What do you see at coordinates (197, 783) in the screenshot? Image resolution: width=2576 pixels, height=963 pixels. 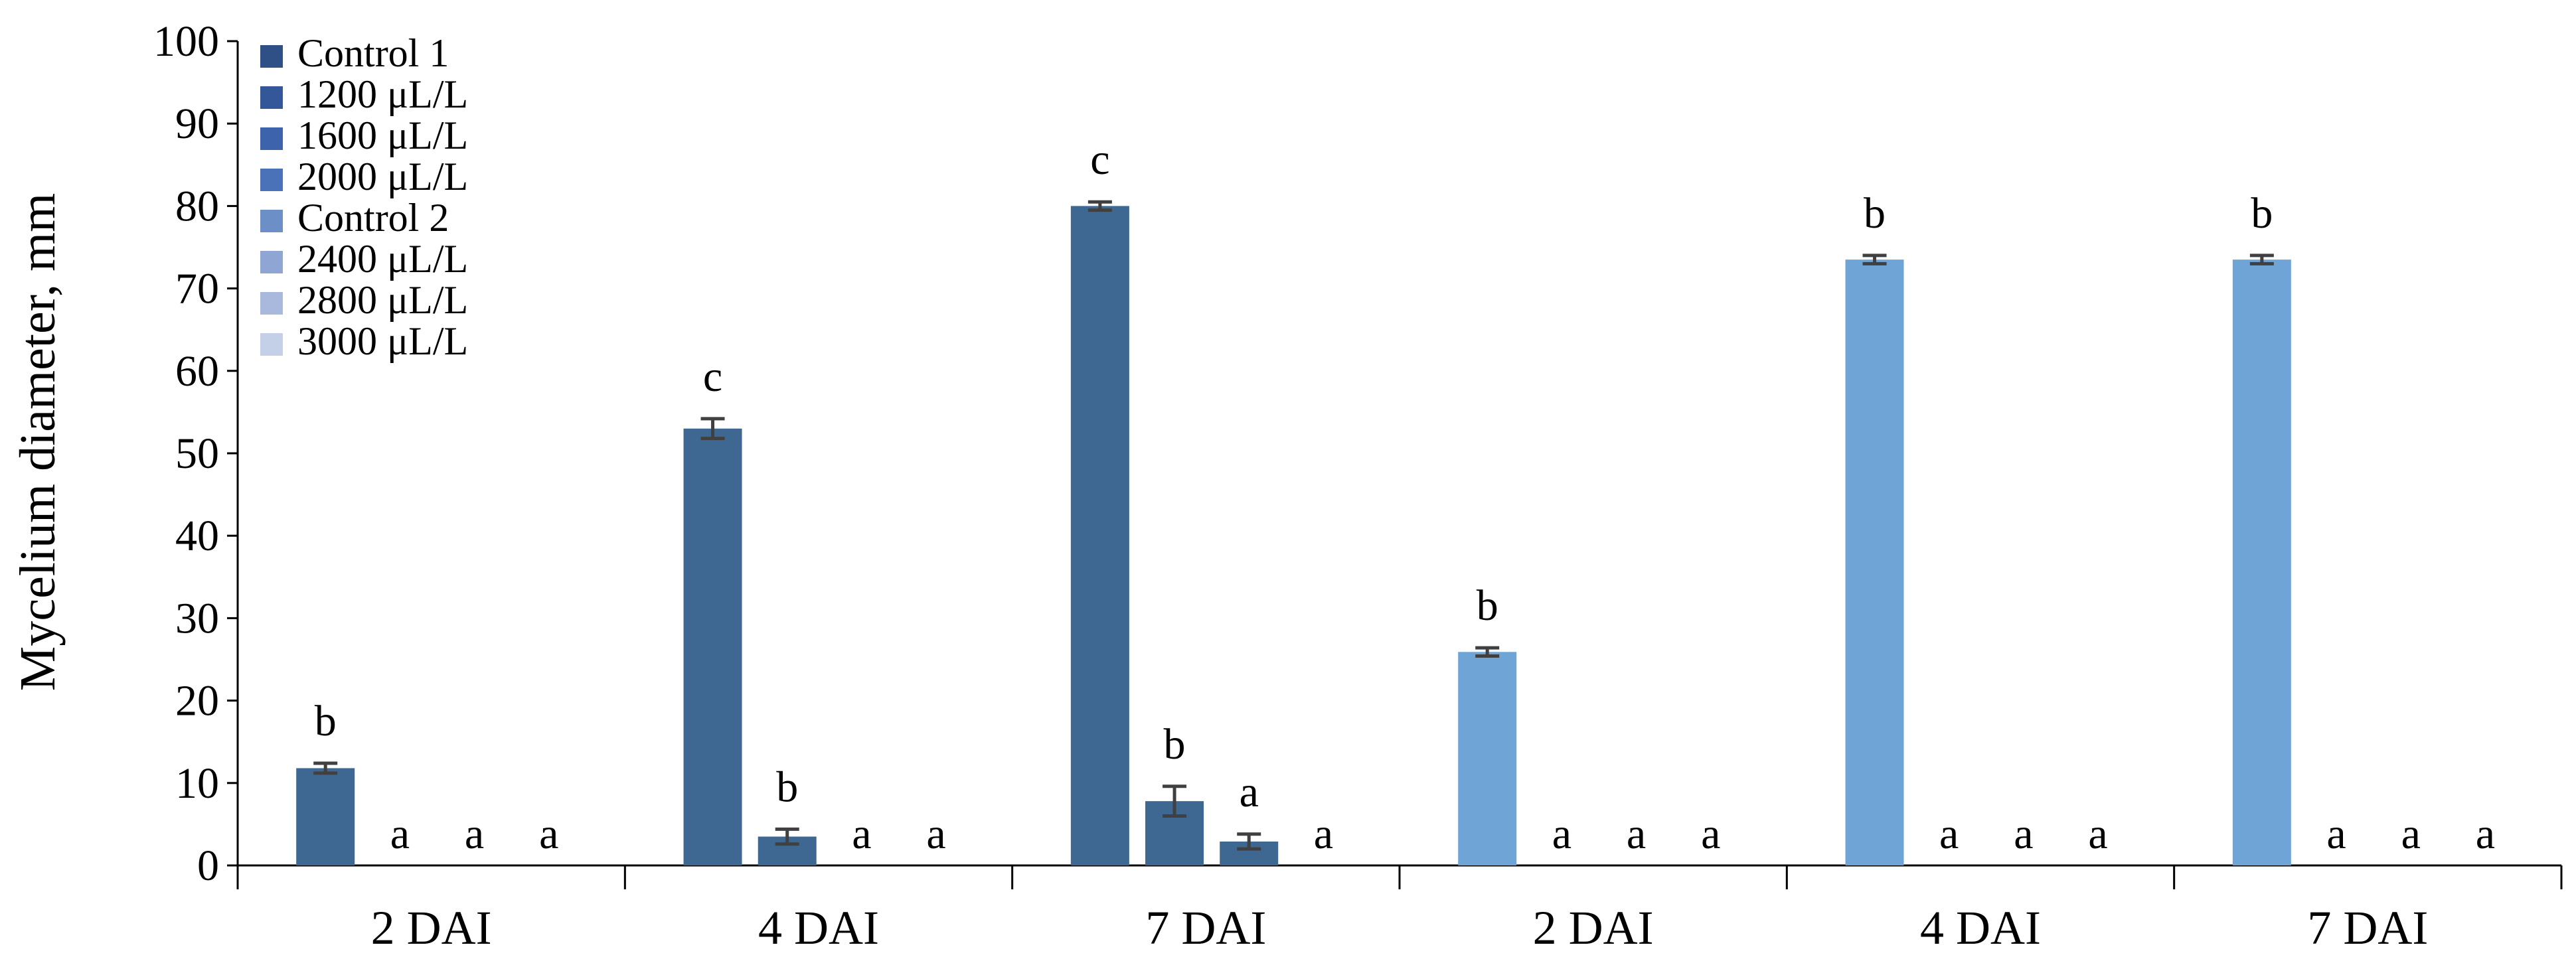 I see `y-tick-label: 10` at bounding box center [197, 783].